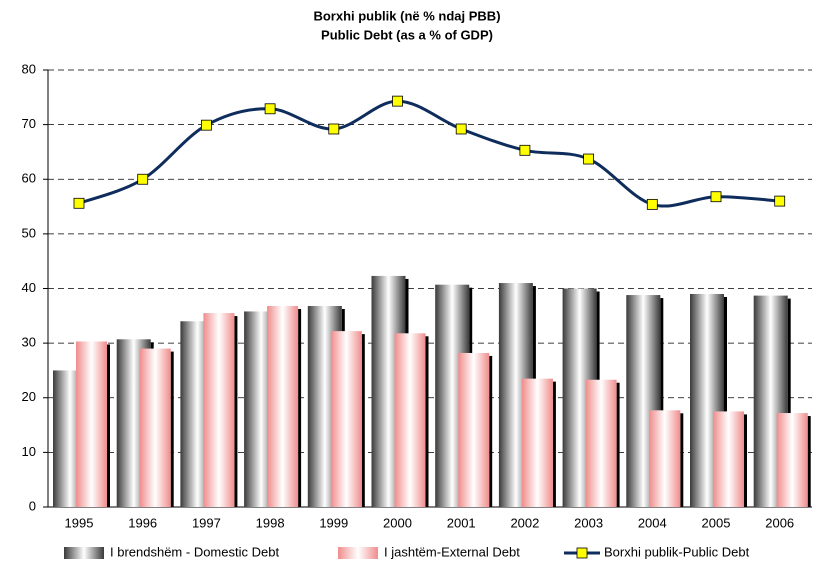 The image size is (814, 568). Describe the element at coordinates (29, 178) in the screenshot. I see `y-tick-label: 60` at that location.